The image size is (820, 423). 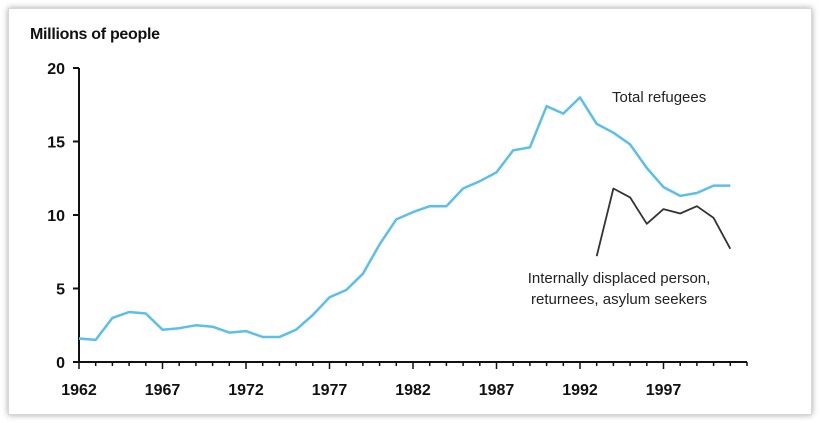 What do you see at coordinates (413, 390) in the screenshot?
I see `x-tick-label: 1982` at bounding box center [413, 390].